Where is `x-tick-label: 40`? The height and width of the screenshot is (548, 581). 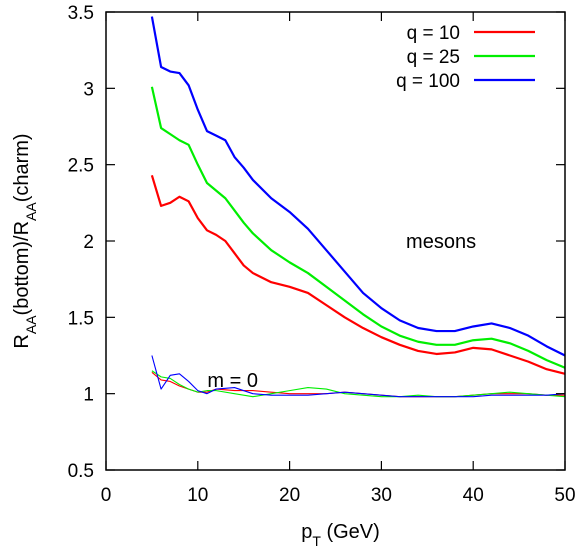 x-tick-label: 40 is located at coordinates (473, 495).